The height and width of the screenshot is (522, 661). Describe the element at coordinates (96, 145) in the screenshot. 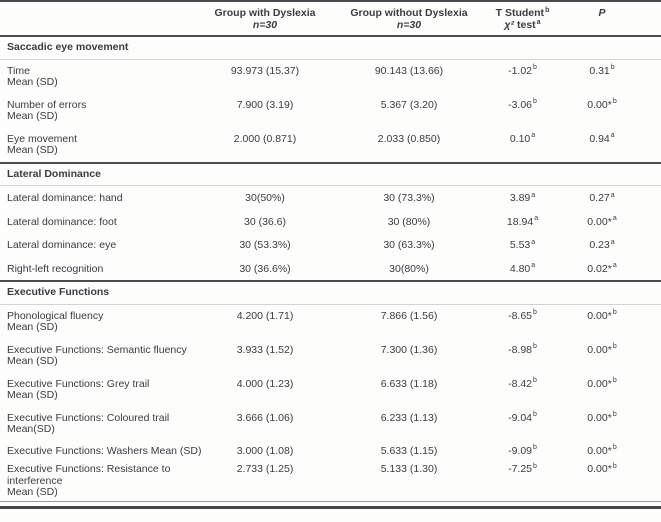

I see `cell-measure: Eye movement Mean (SD)` at that location.